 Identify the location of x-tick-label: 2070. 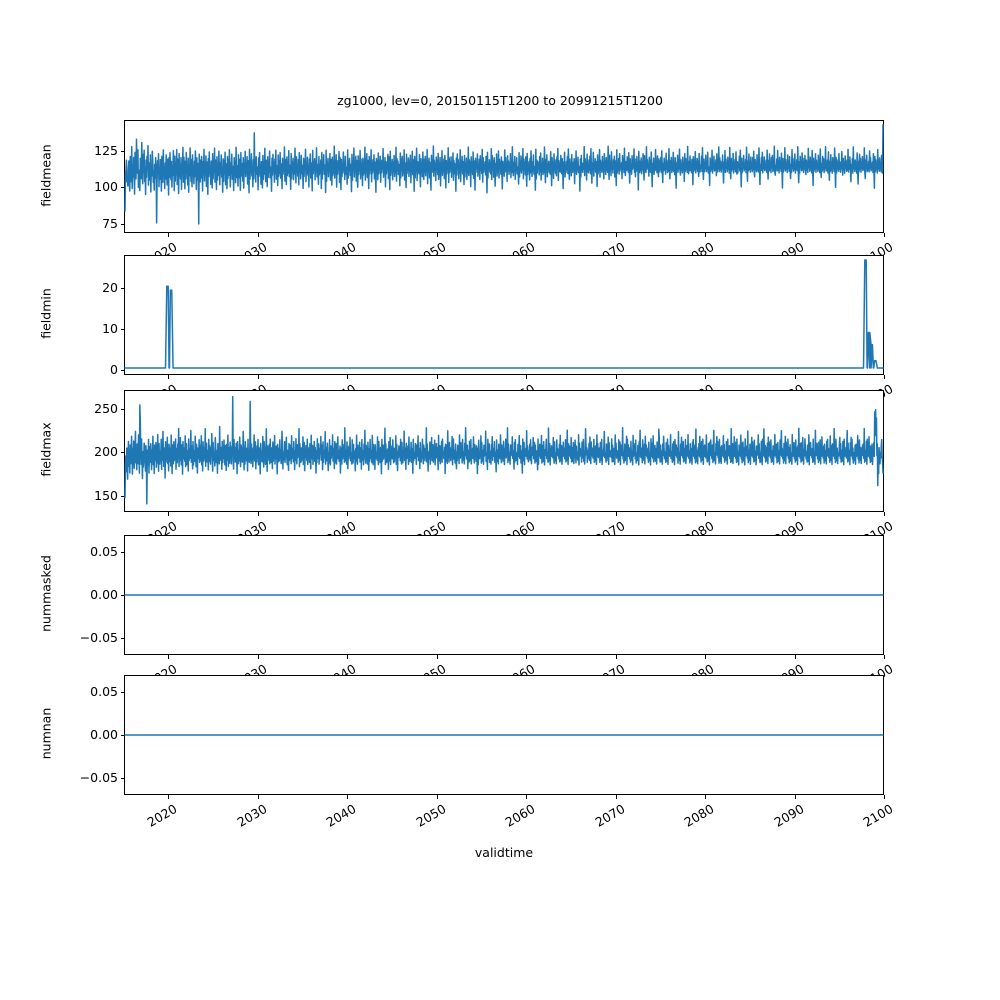
(610, 815).